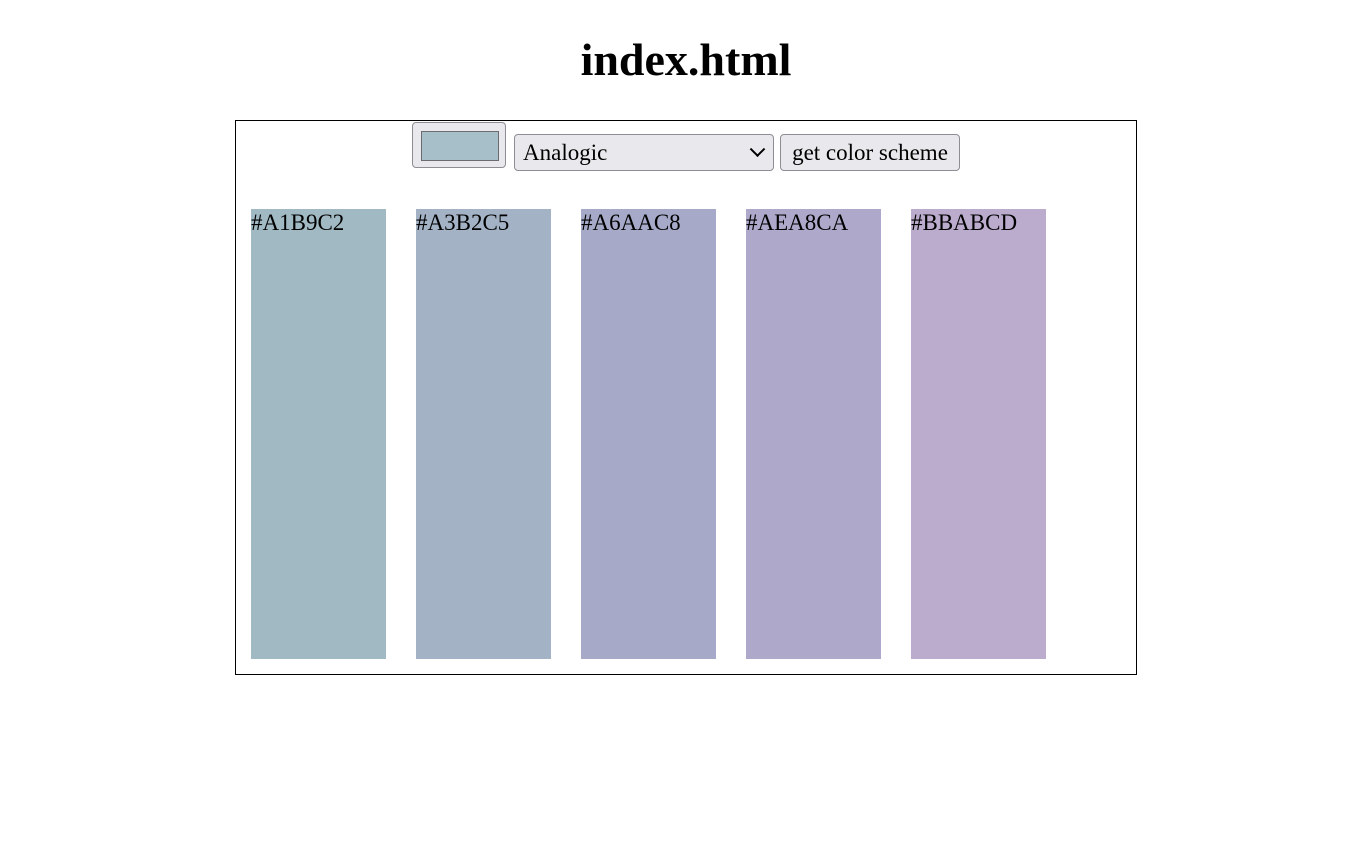  Describe the element at coordinates (978, 434) in the screenshot. I see `color-swatch: #BBABCD` at that location.